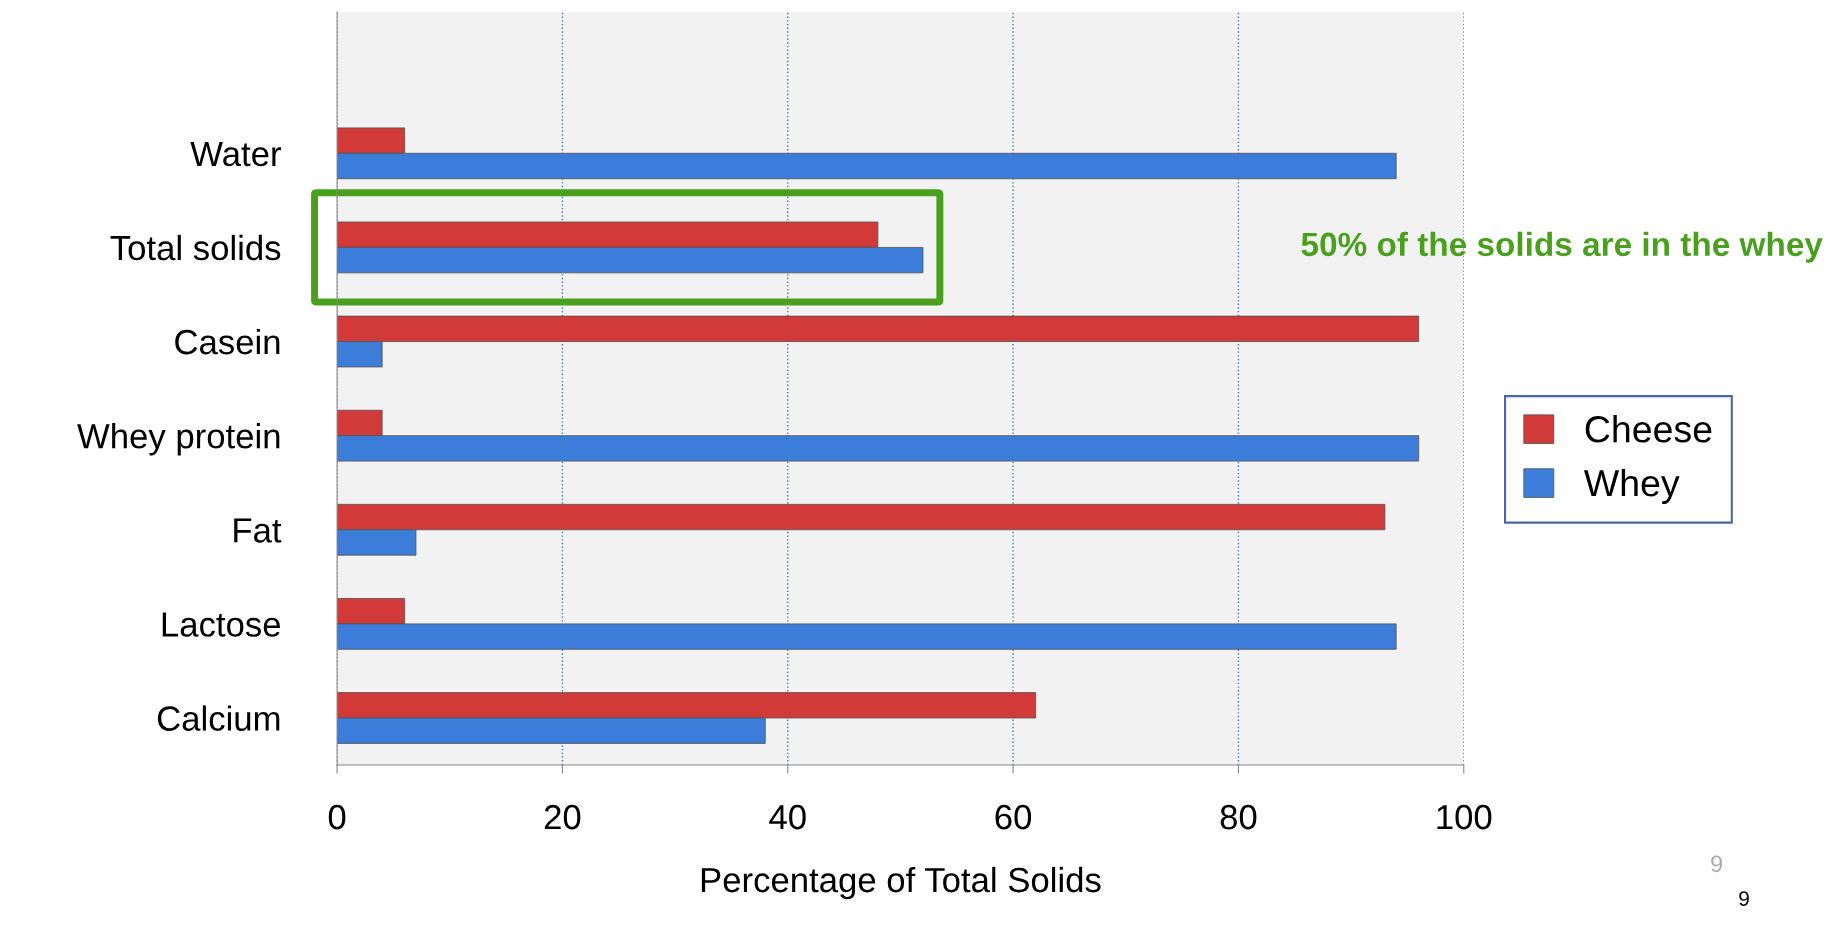 The height and width of the screenshot is (933, 1832). Describe the element at coordinates (901, 883) in the screenshot. I see `x-axis-title: Percentage of Total Solids` at that location.